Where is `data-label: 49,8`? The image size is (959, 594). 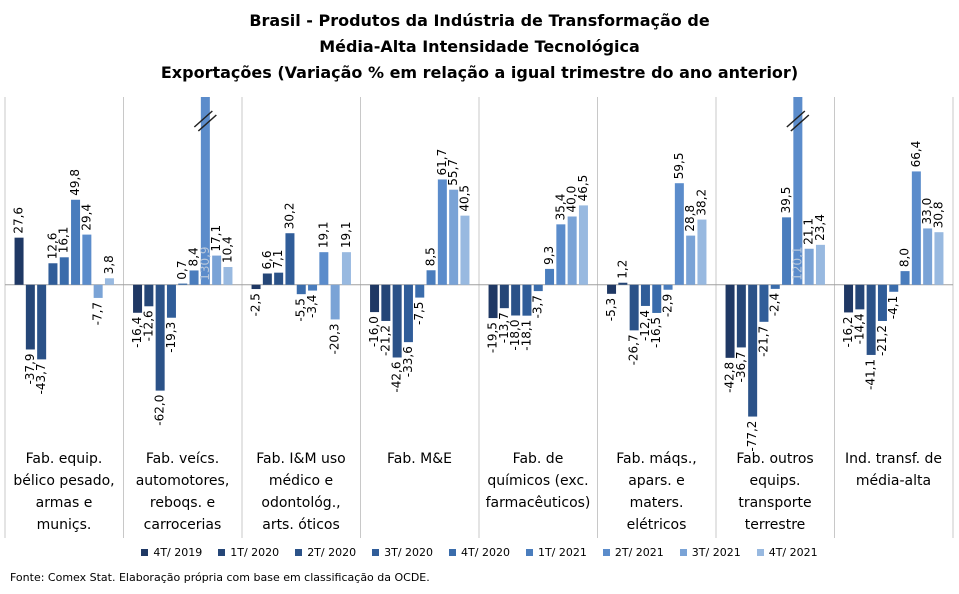 data-label: 49,8 is located at coordinates (75, 182).